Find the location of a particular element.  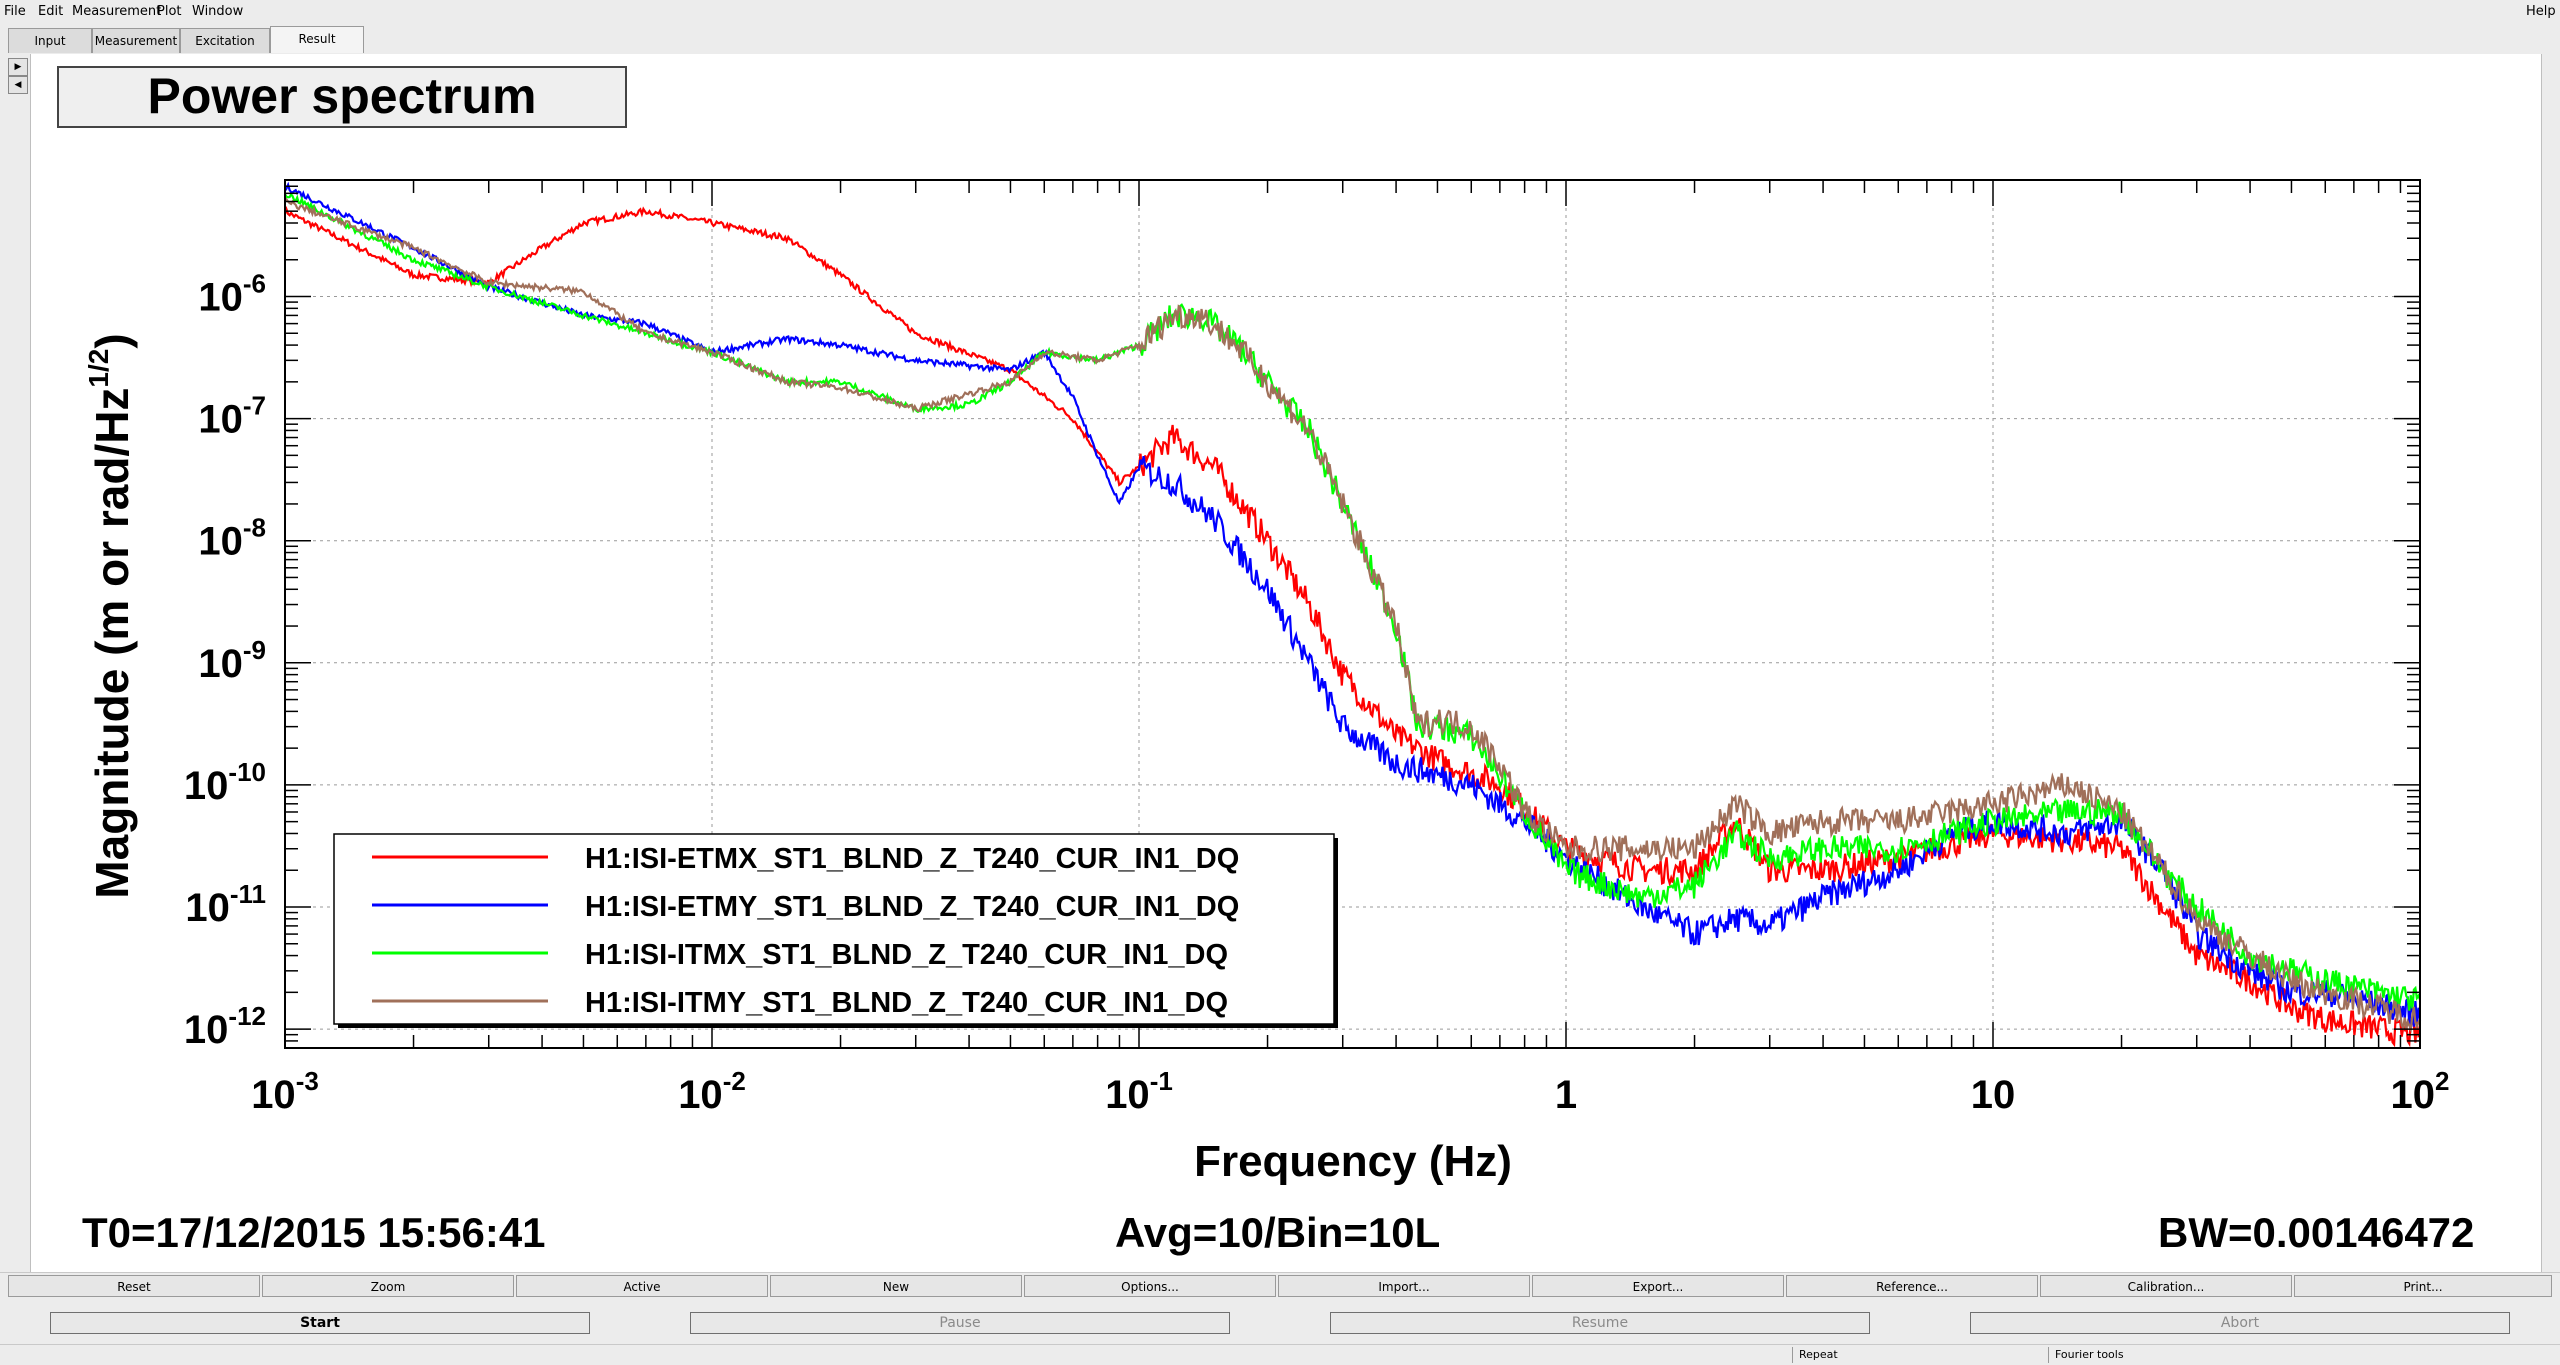

tab-measurement: Measurement is located at coordinates (136, 40).